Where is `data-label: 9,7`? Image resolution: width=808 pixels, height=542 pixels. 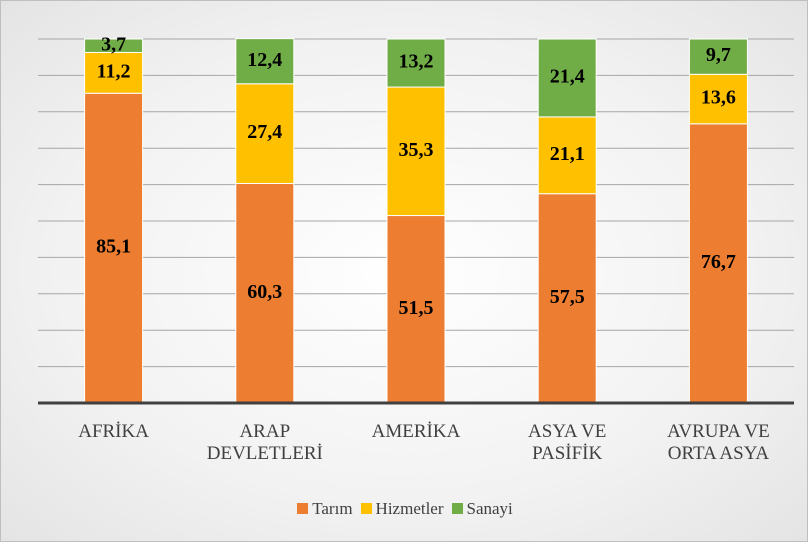 data-label: 9,7 is located at coordinates (718, 55).